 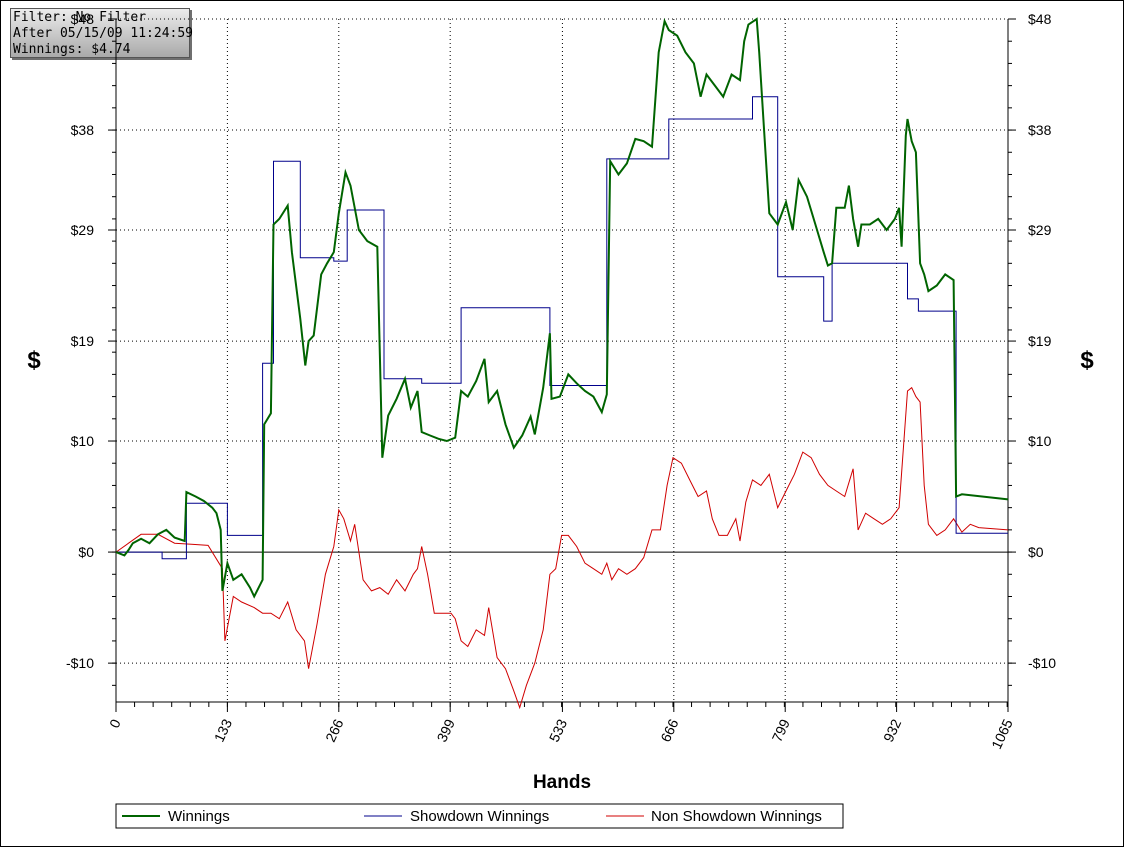 What do you see at coordinates (736, 816) in the screenshot?
I see `legend-label-non-showdown: Non Showdown Winnings` at bounding box center [736, 816].